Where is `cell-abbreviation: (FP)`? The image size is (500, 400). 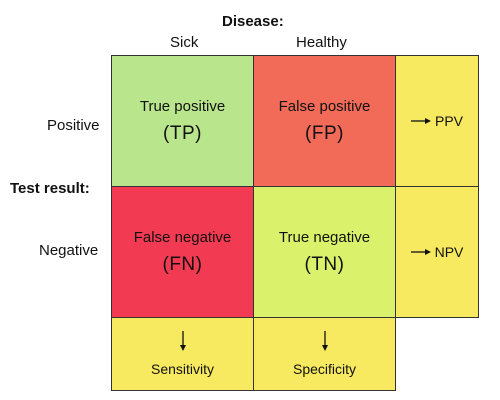
cell-abbreviation: (FP) is located at coordinates (324, 133).